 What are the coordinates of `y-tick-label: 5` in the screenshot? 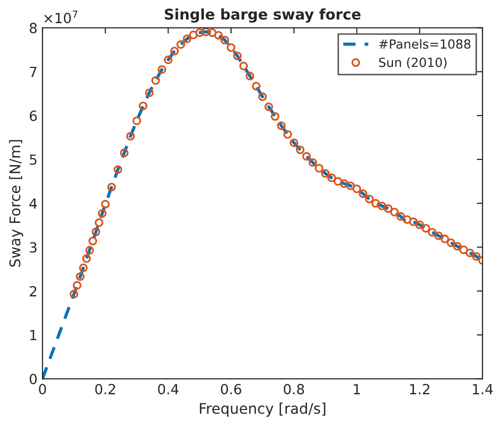 It's located at (33, 159).